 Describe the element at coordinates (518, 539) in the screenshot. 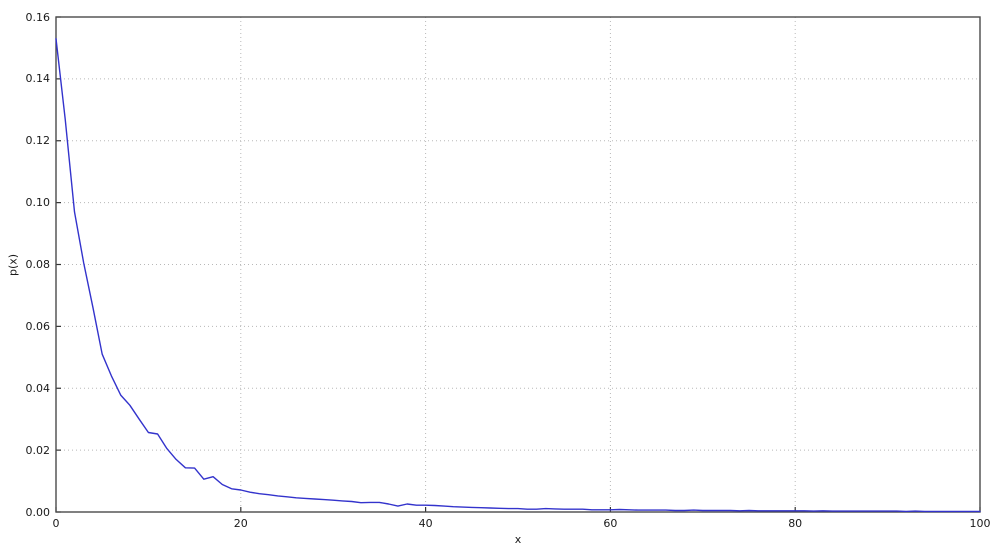

I see `x-axis-label: x` at that location.